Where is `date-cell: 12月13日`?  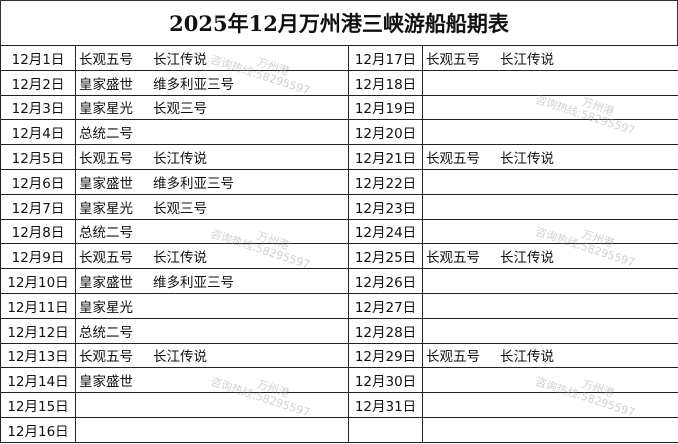 date-cell: 12月13日 is located at coordinates (38, 355).